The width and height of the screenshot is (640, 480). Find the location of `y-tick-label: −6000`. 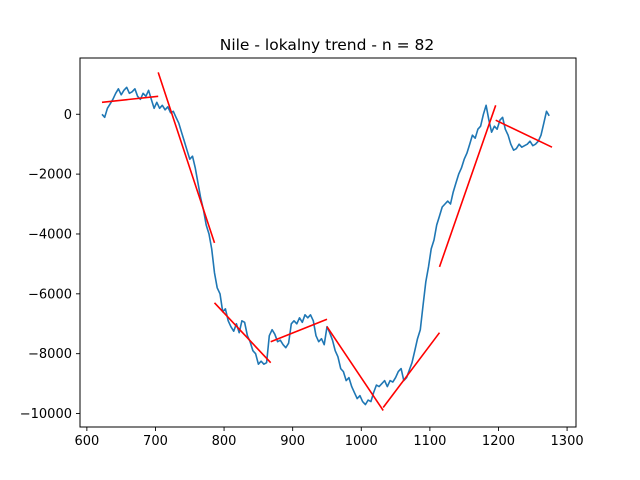

y-tick-label: −6000 is located at coordinates (50, 294).